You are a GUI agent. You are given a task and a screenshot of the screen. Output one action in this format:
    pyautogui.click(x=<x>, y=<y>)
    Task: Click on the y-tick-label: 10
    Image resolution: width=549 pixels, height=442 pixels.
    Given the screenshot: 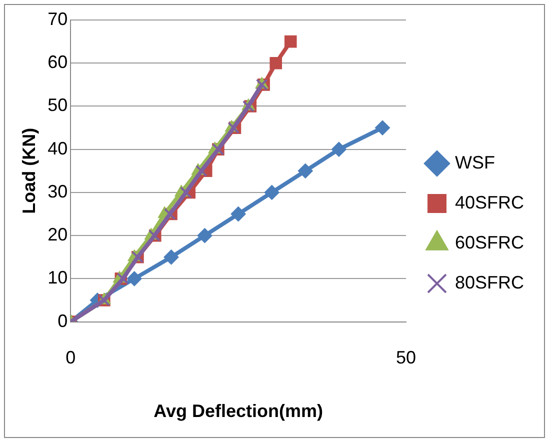 What is the action you would take?
    pyautogui.click(x=58, y=278)
    